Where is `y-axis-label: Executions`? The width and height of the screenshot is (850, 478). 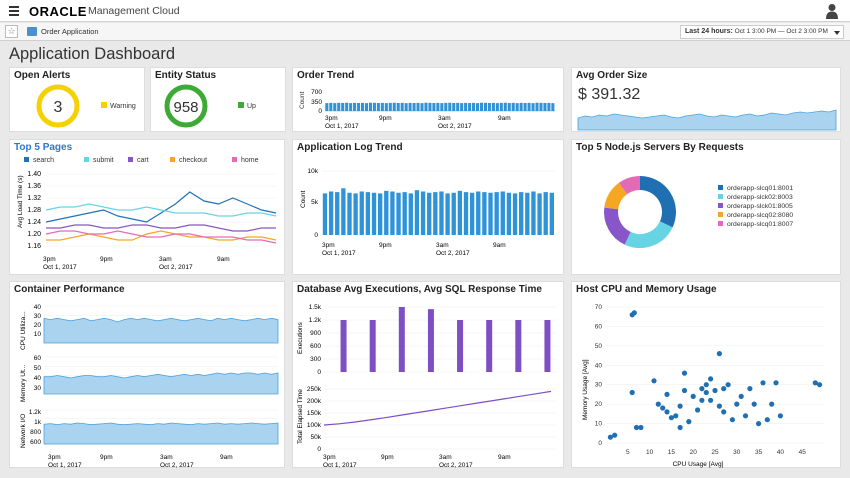
y-axis-label: Executions is located at coordinates (300, 337).